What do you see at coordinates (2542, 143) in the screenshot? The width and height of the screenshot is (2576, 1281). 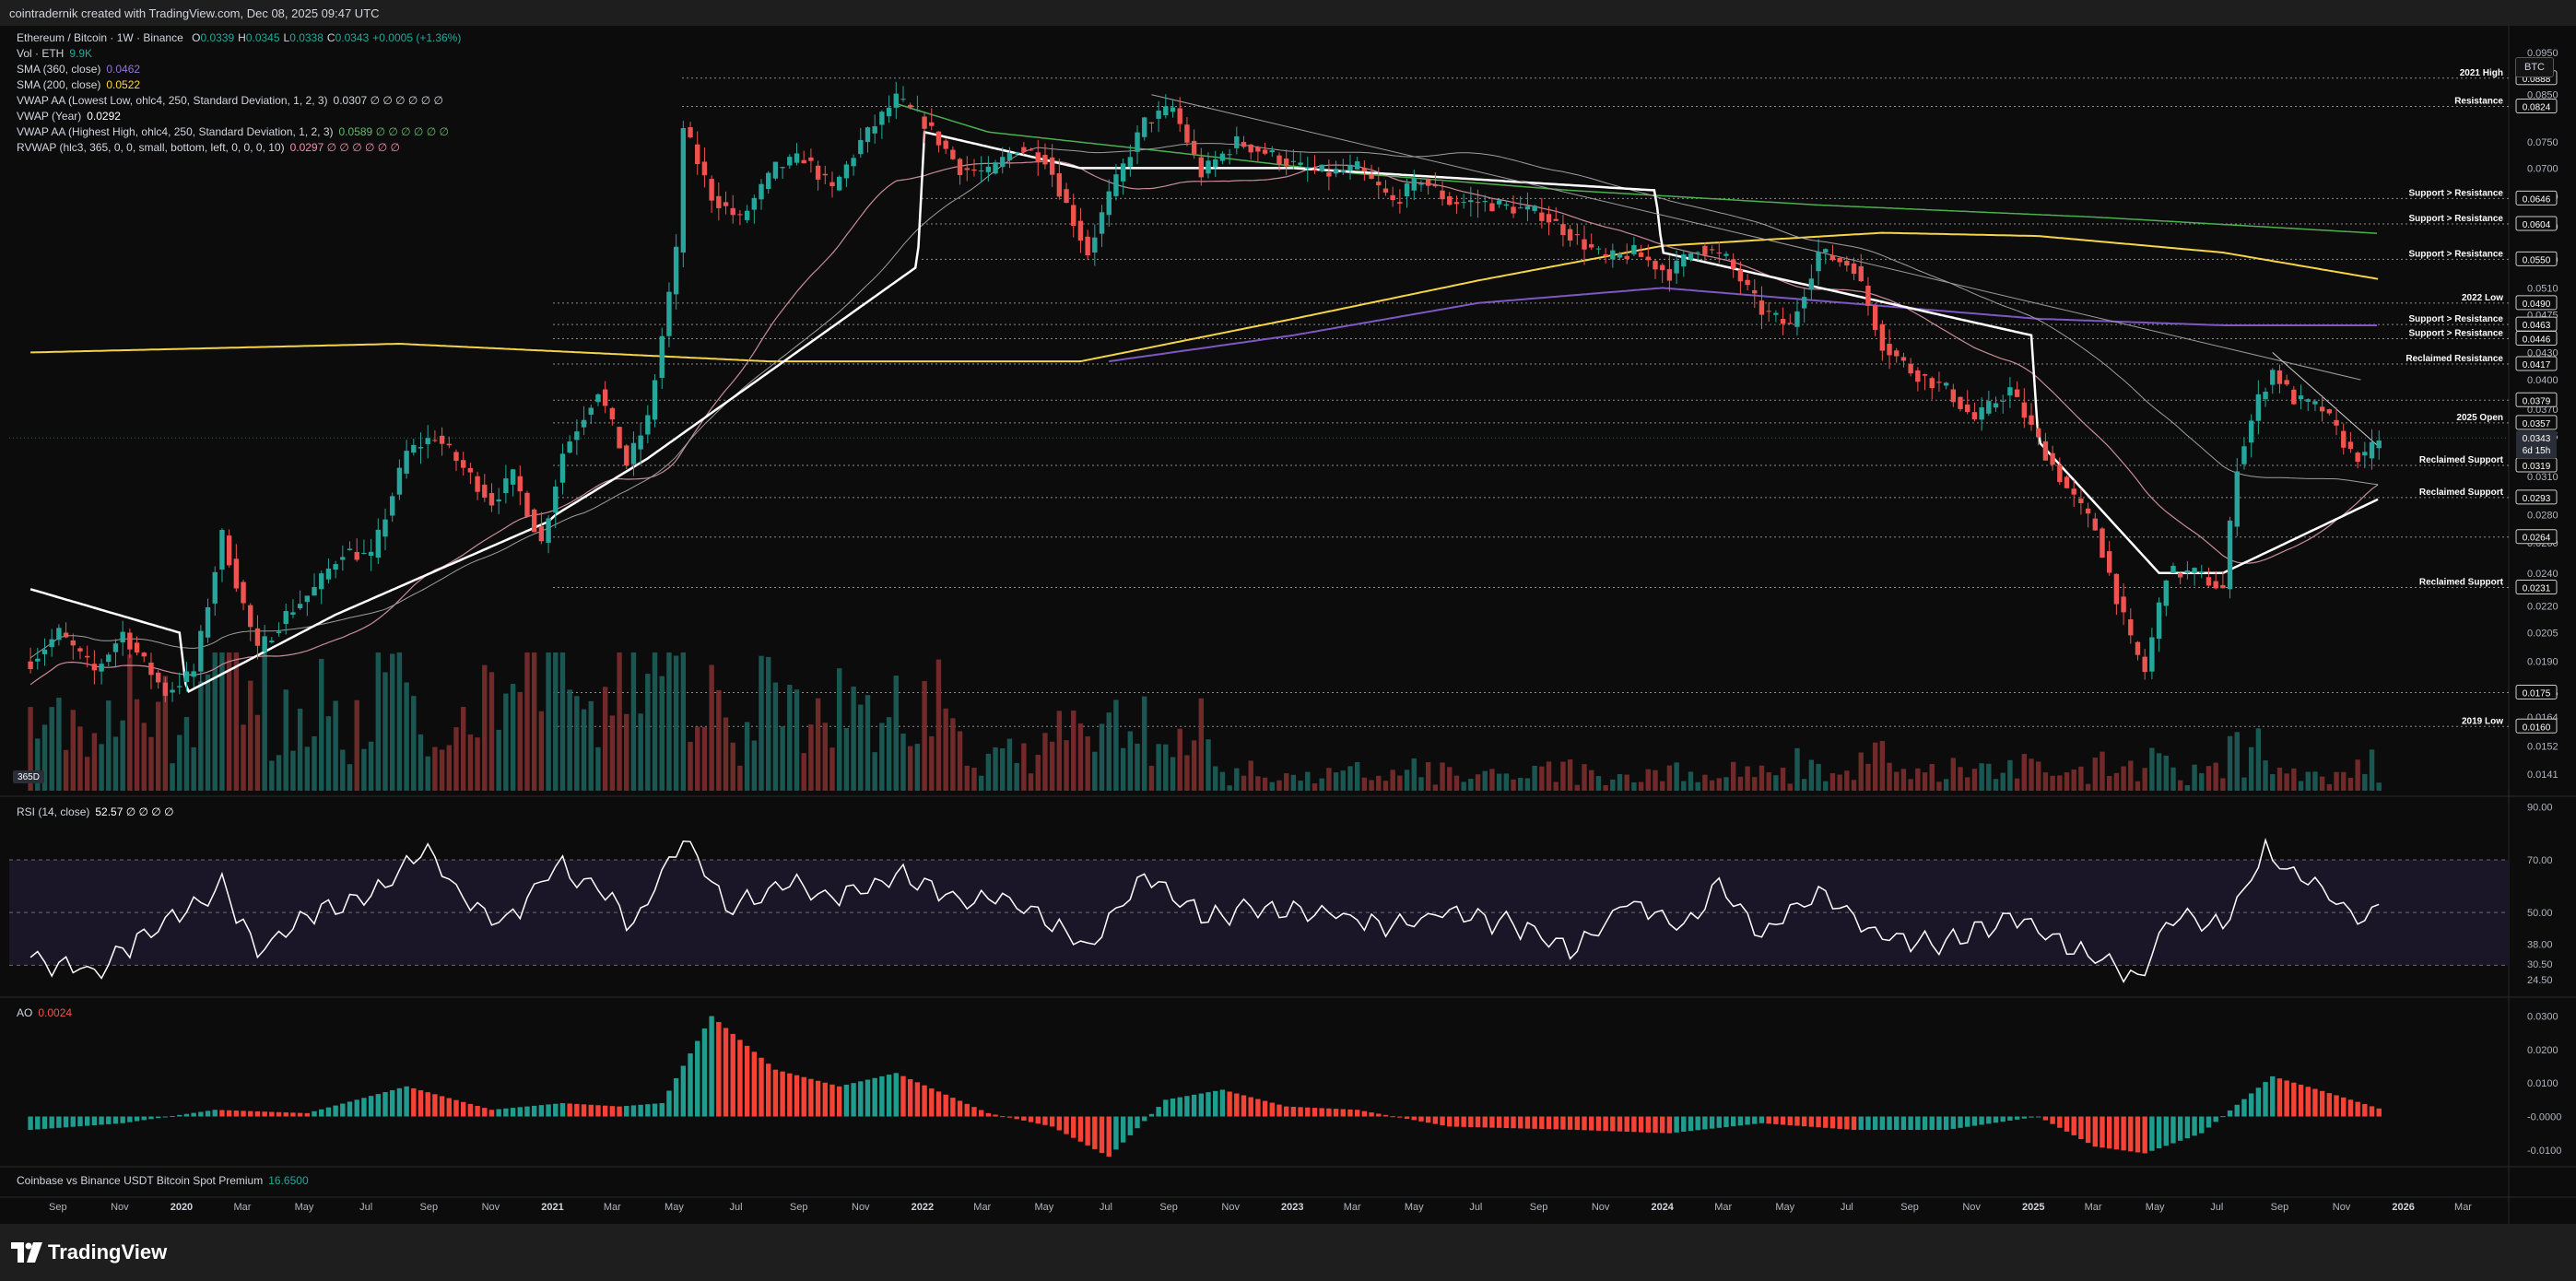 I see `price-tick-label: 0.0750` at bounding box center [2542, 143].